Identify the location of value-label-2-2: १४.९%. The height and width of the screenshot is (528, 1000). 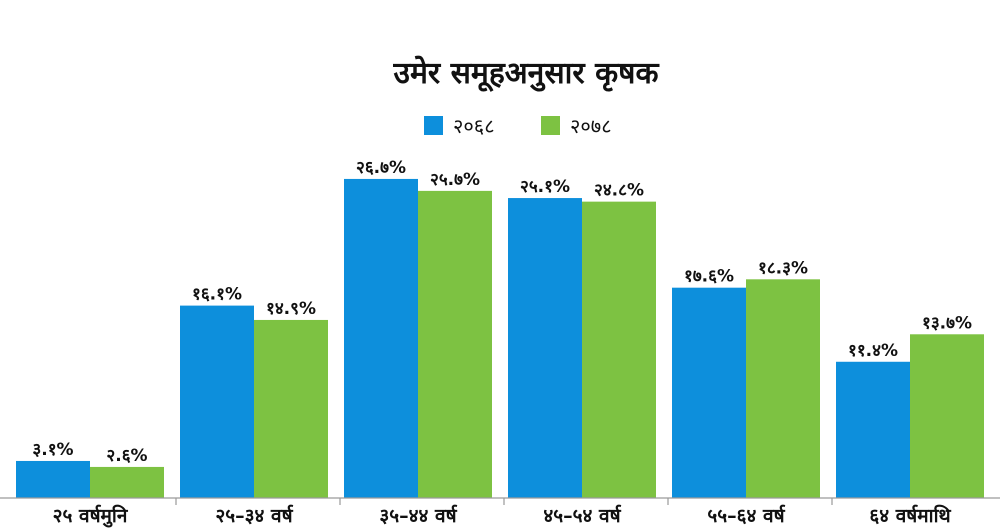
(291, 309).